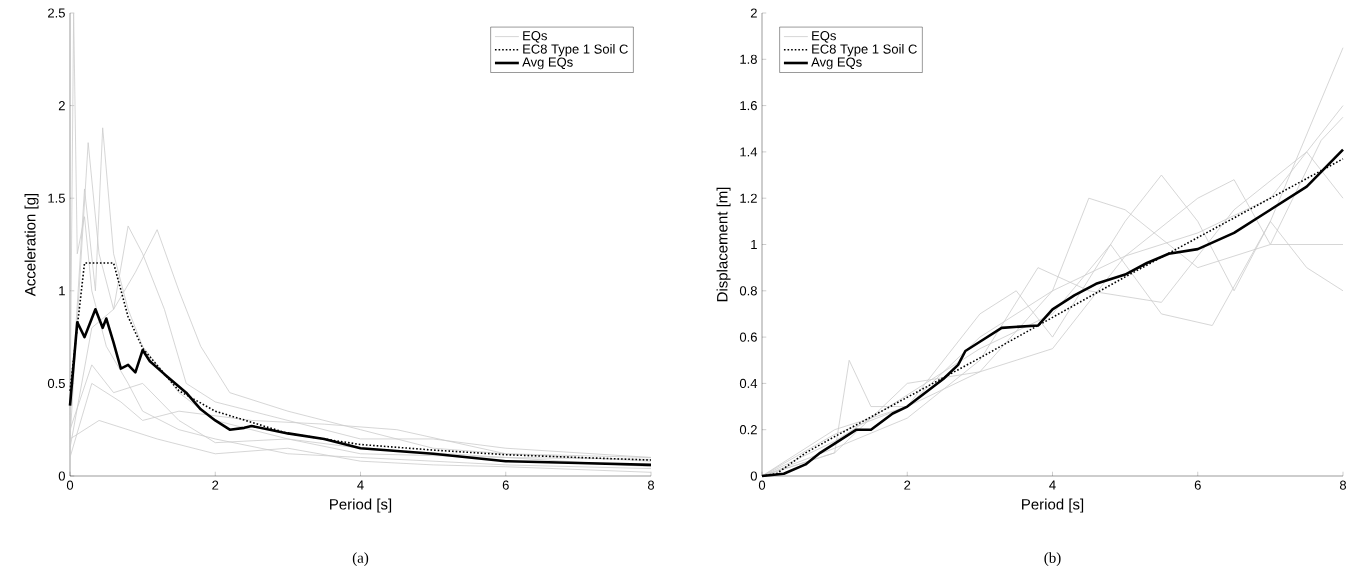 The height and width of the screenshot is (571, 1362). What do you see at coordinates (56, 13) in the screenshot?
I see `y-tick-label: 2.5` at bounding box center [56, 13].